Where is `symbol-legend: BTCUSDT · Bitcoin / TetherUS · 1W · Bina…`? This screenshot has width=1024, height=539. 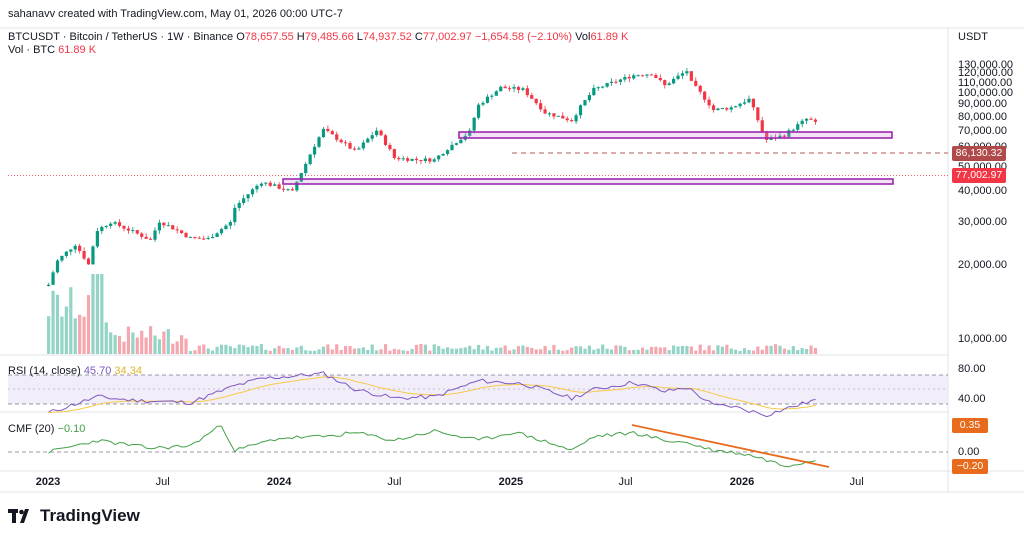
symbol-legend: BTCUSDT · Bitcoin / TetherUS · 1W · Bina… is located at coordinates (318, 37).